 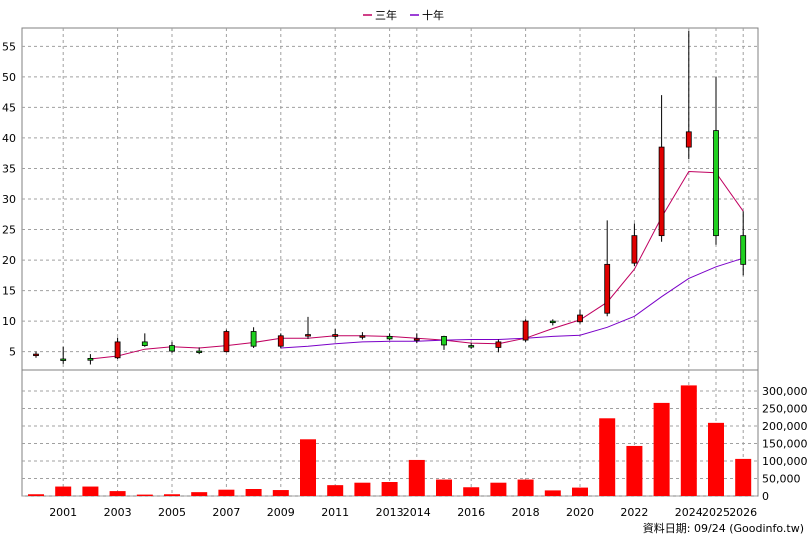 I want to click on volume-y-tick-label: 50,000, so click(x=781, y=479).